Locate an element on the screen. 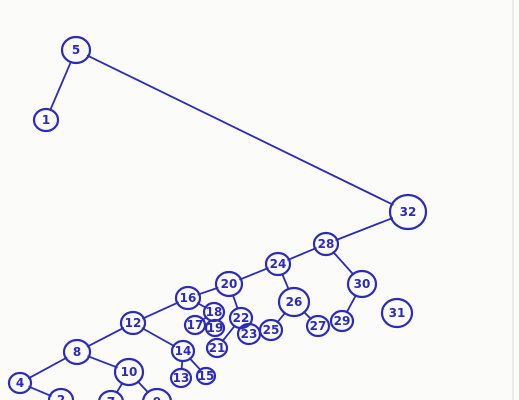 Image resolution: width=519 pixels, height=400 pixels. node-7: 7 is located at coordinates (111, 394).